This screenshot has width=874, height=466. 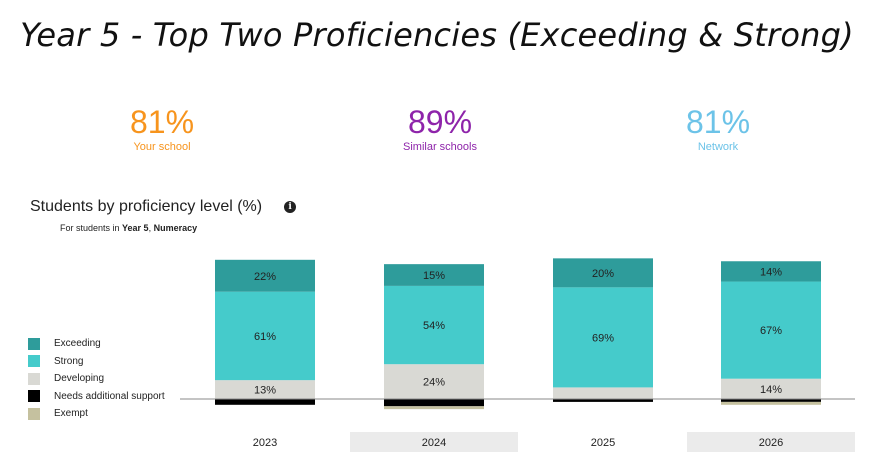 What do you see at coordinates (96, 414) in the screenshot?
I see `legend-item: Exempt` at bounding box center [96, 414].